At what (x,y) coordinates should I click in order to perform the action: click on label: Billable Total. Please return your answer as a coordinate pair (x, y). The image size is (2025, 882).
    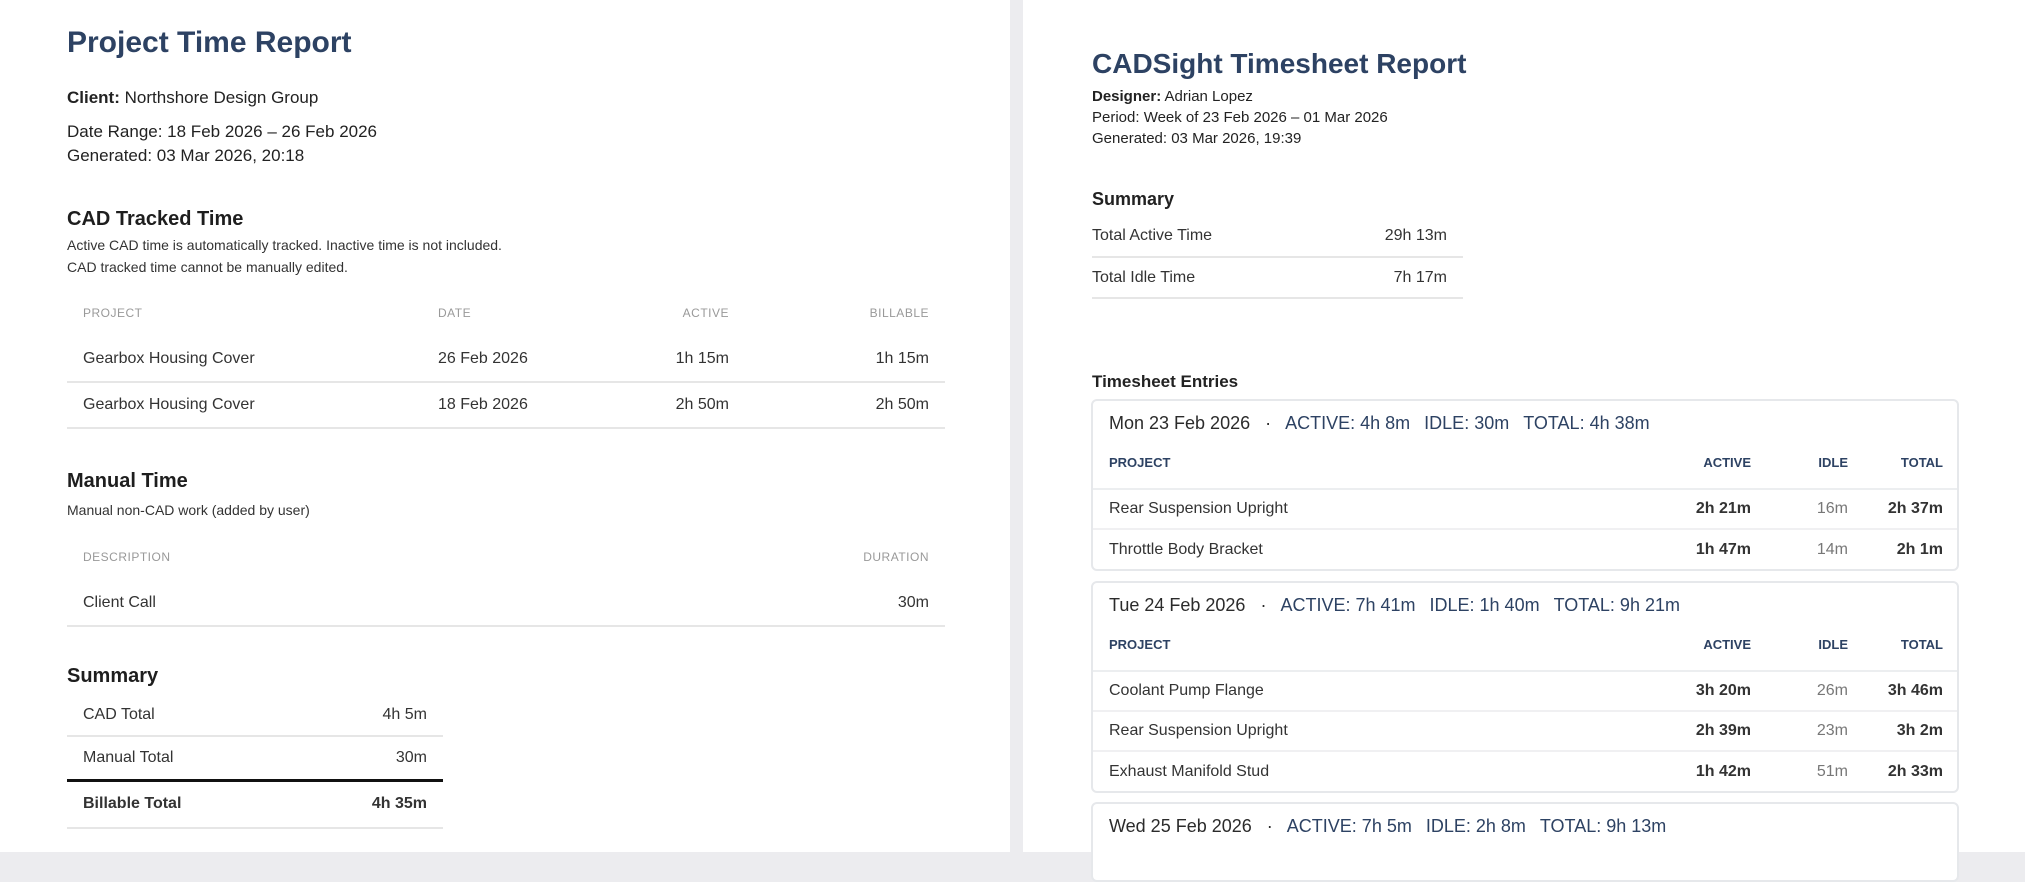
    Looking at the image, I should click on (180, 804).